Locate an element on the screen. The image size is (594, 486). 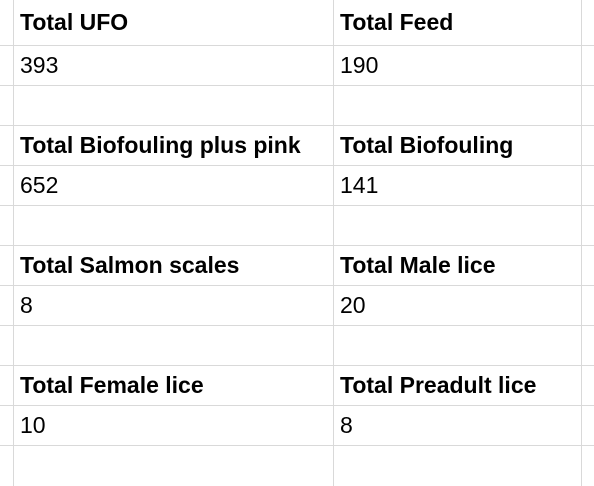
sheet-cell-value: 20 is located at coordinates (458, 305).